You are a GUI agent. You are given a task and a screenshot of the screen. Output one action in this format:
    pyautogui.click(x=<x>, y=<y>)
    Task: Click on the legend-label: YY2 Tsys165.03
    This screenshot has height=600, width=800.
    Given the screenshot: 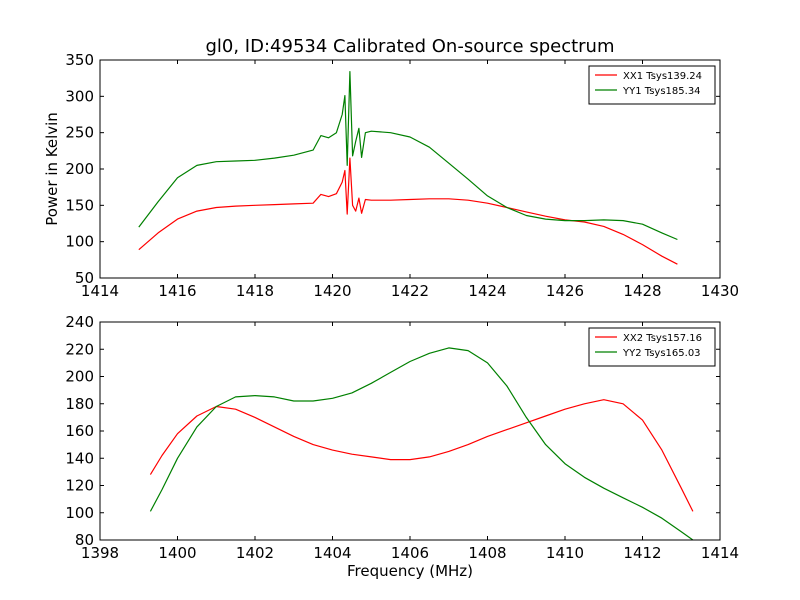 What is the action you would take?
    pyautogui.click(x=661, y=353)
    